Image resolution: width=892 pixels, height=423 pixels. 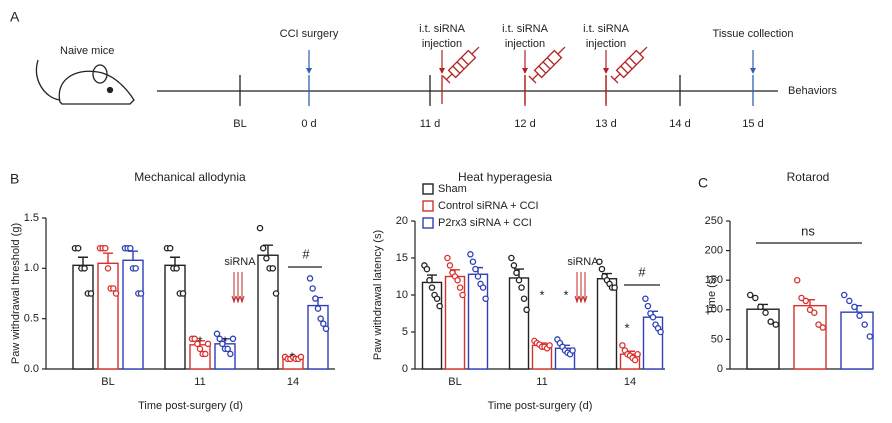 I want to click on panel-letter: B, so click(x=14, y=179).